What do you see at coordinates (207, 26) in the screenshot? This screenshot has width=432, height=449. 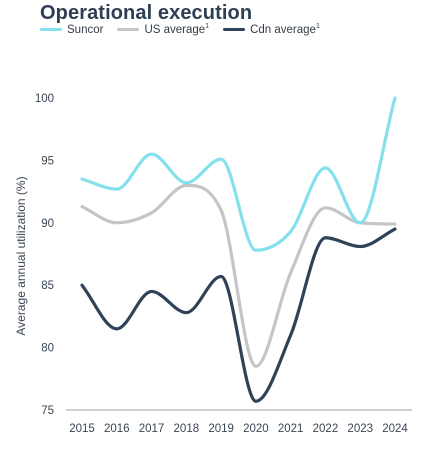 I see `legend-sup-us-average: 1` at bounding box center [207, 26].